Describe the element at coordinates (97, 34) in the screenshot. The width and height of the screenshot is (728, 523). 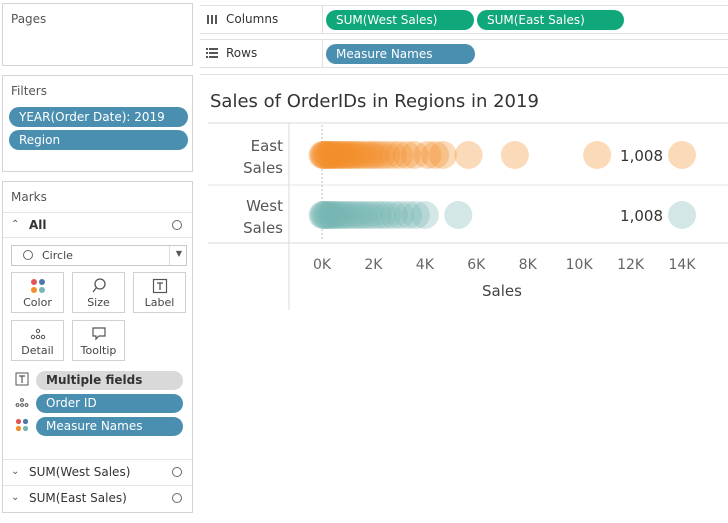
I see `pages-card: Pages` at that location.